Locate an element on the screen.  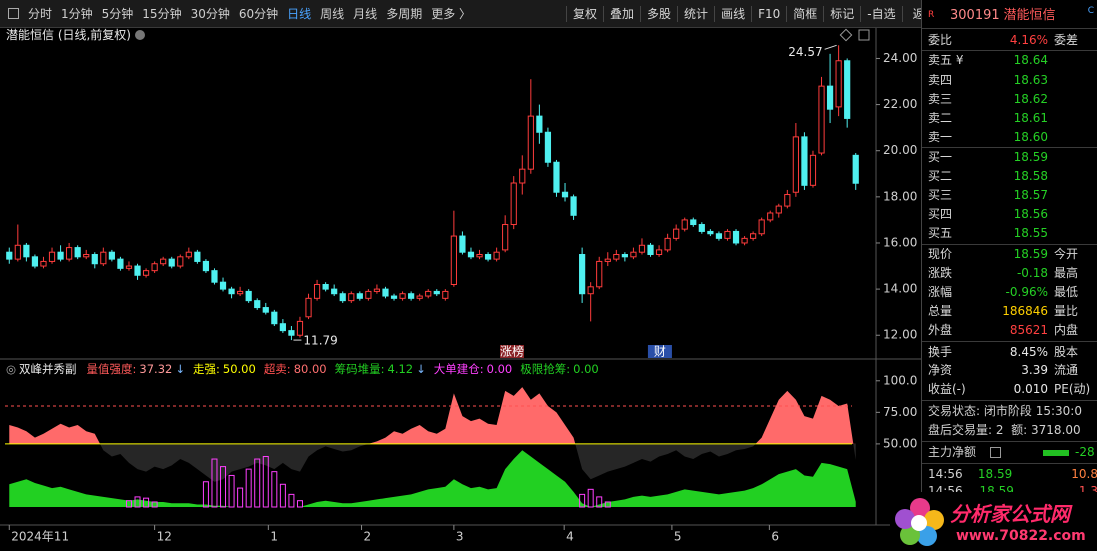
action-button: 简框 is located at coordinates (804, 13).